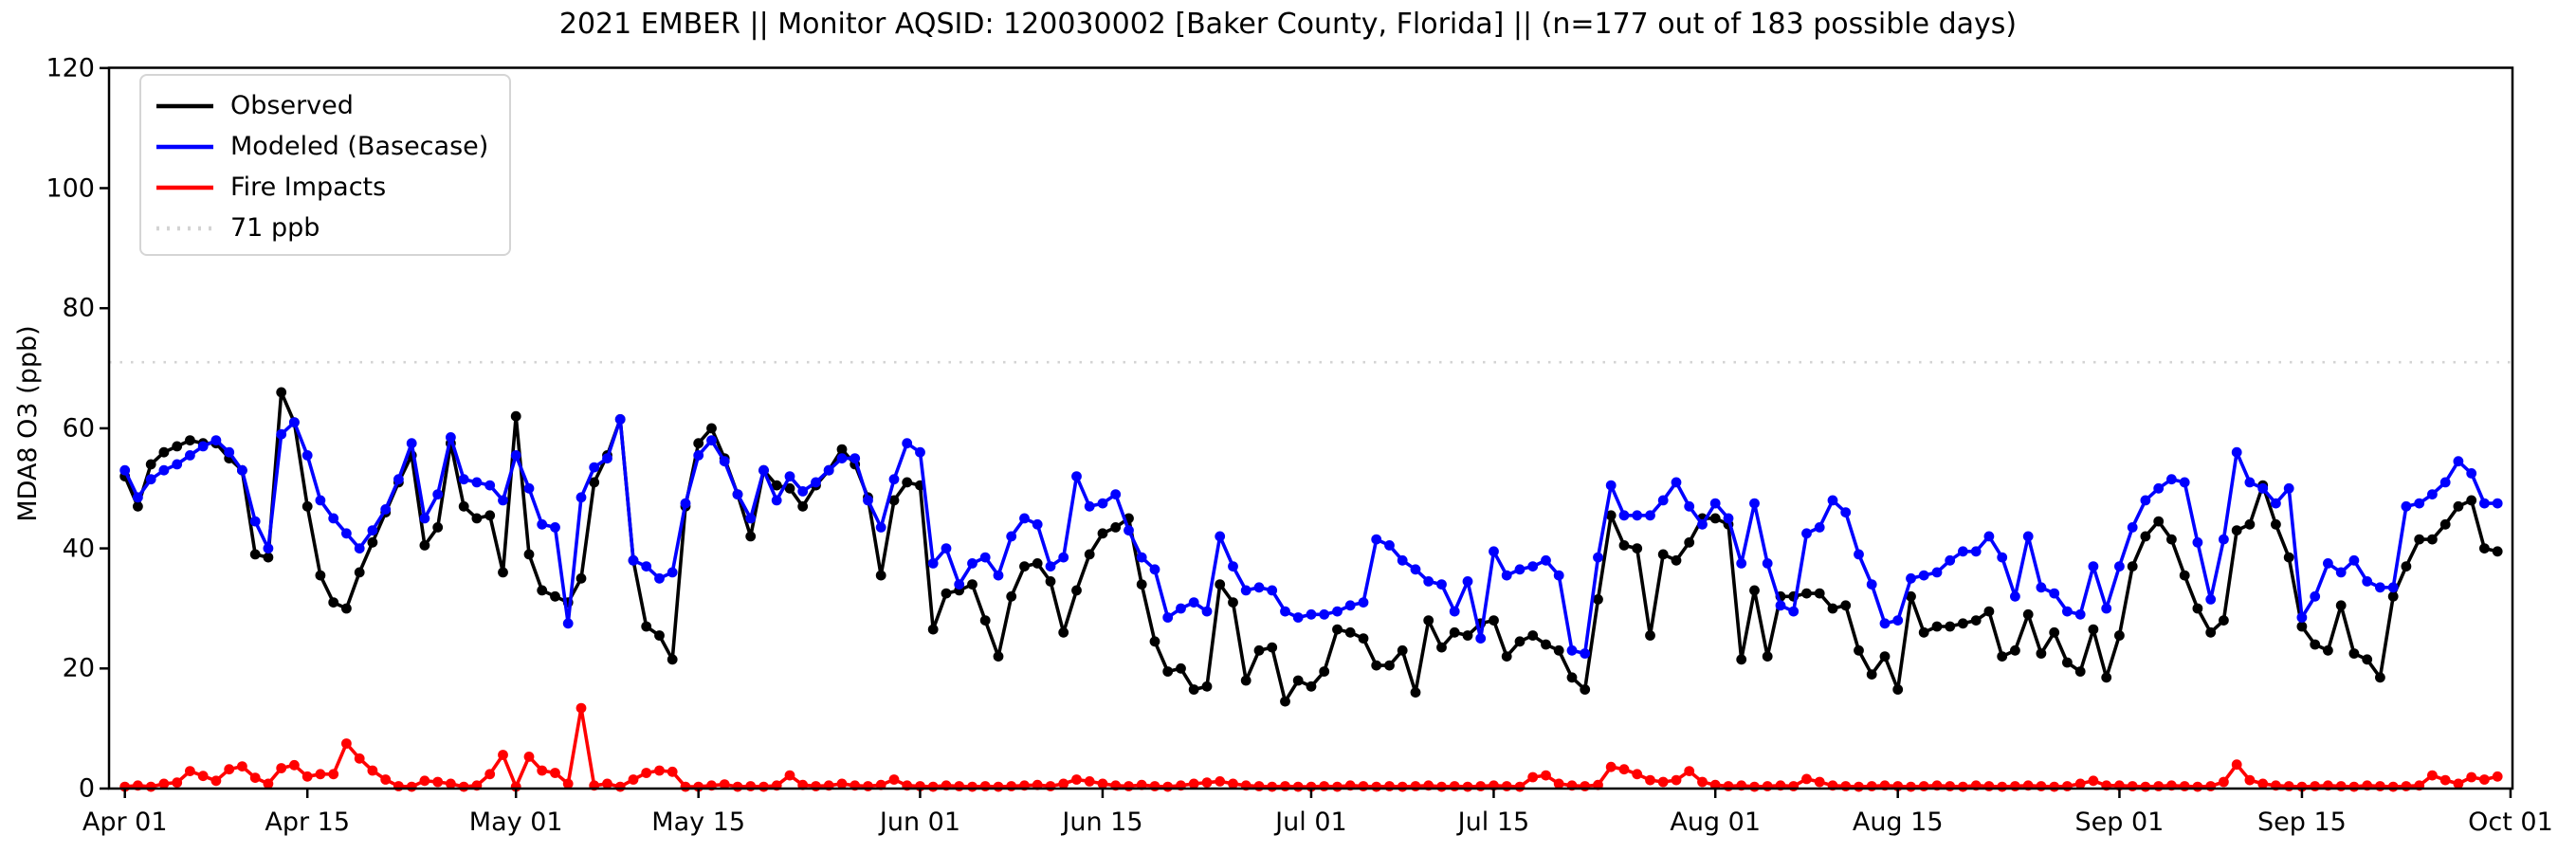 This screenshot has height=853, width=2576. Describe the element at coordinates (184, 105) in the screenshot. I see `legend-line-swatch` at that location.